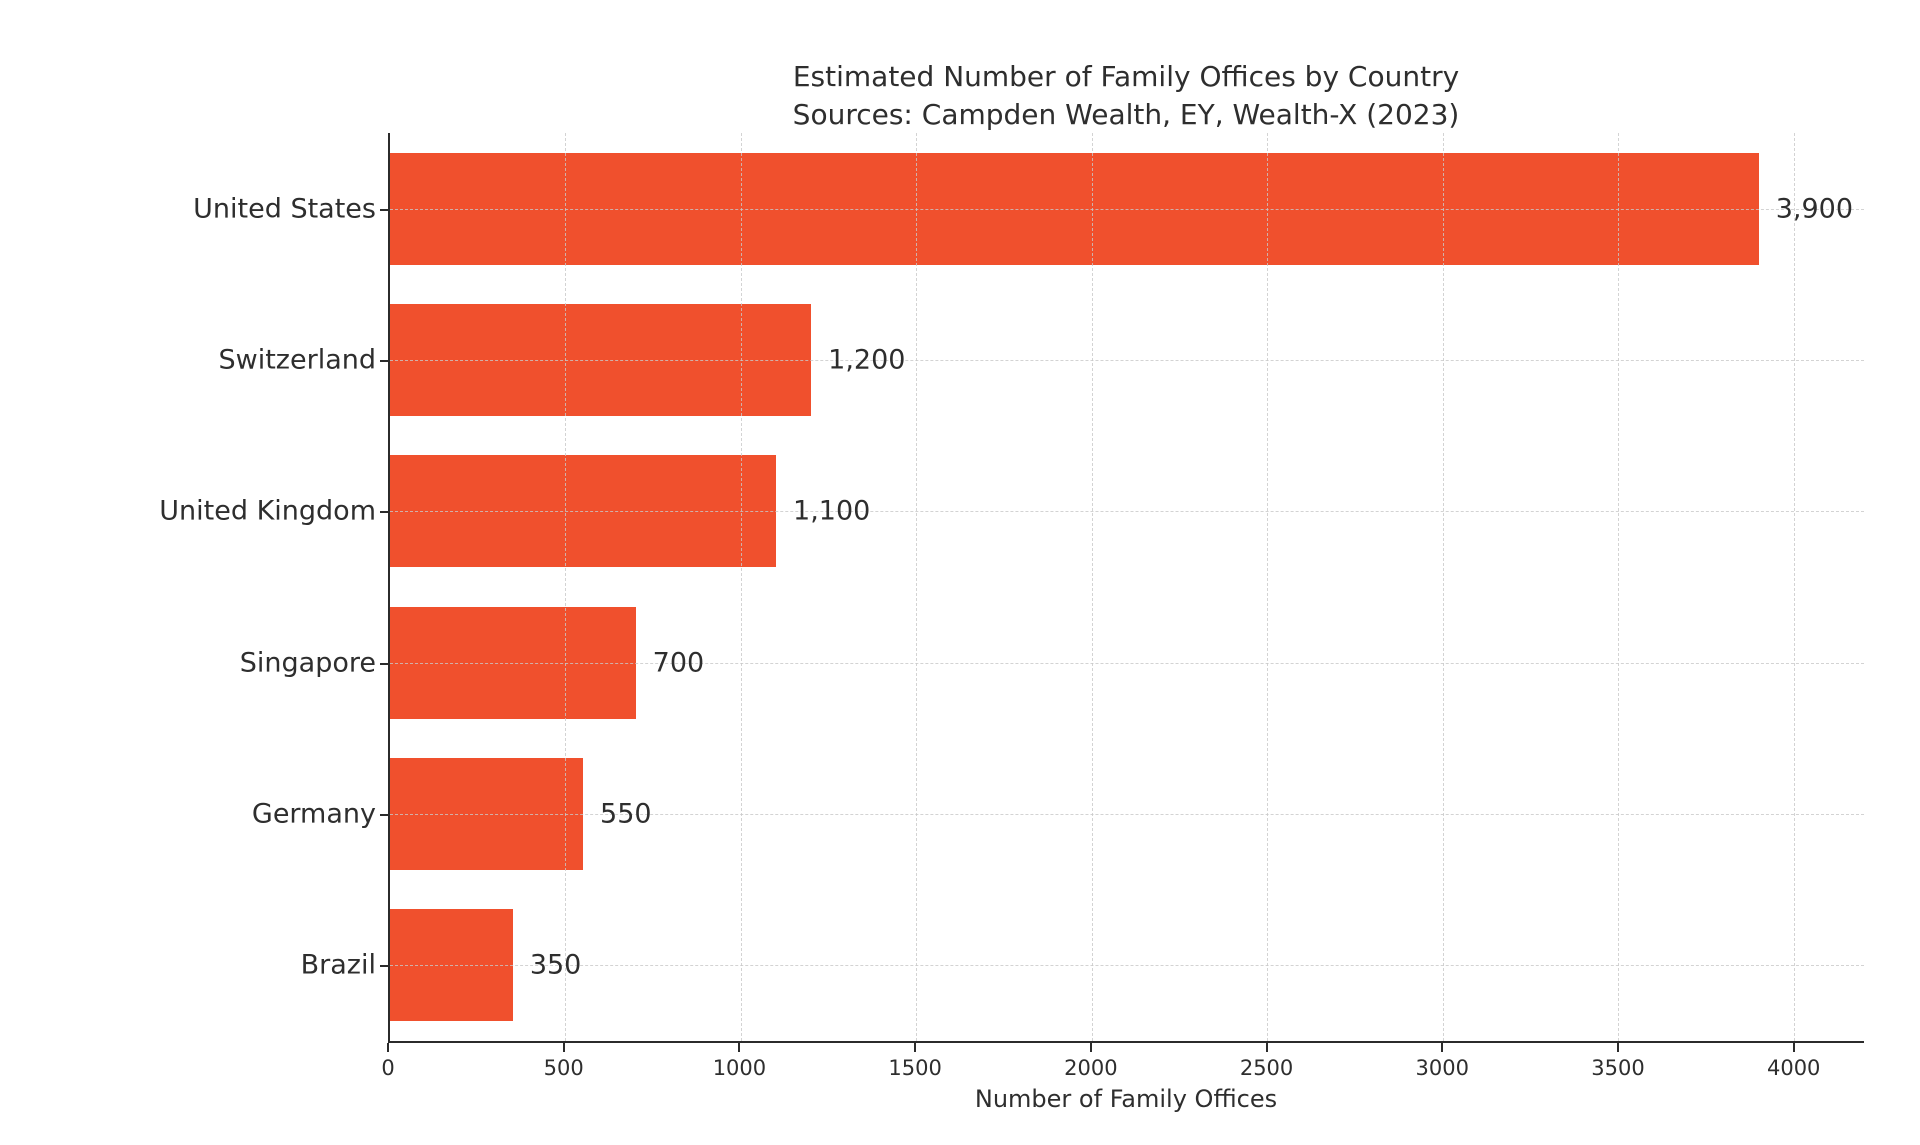  What do you see at coordinates (583, 511) in the screenshot?
I see `bar-united-kingdom` at bounding box center [583, 511].